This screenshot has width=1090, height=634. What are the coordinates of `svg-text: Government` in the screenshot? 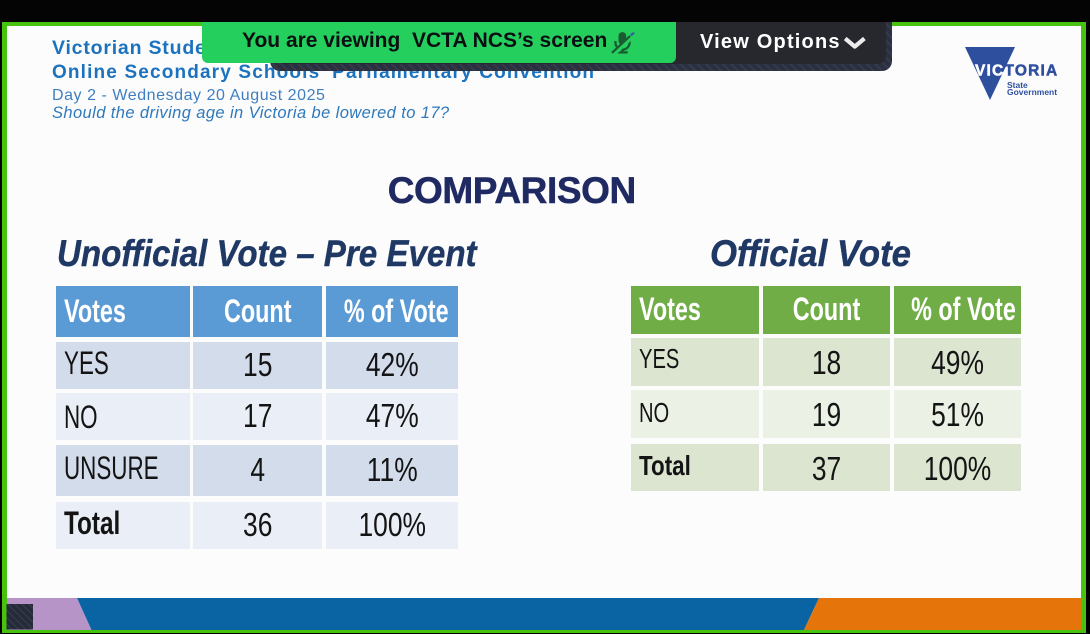 It's located at (1032, 92).